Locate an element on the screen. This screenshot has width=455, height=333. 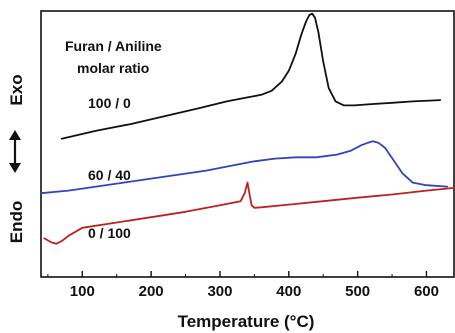
x-axis-ticks: 100 200 300 400 500 600 is located at coordinates (243, 285).